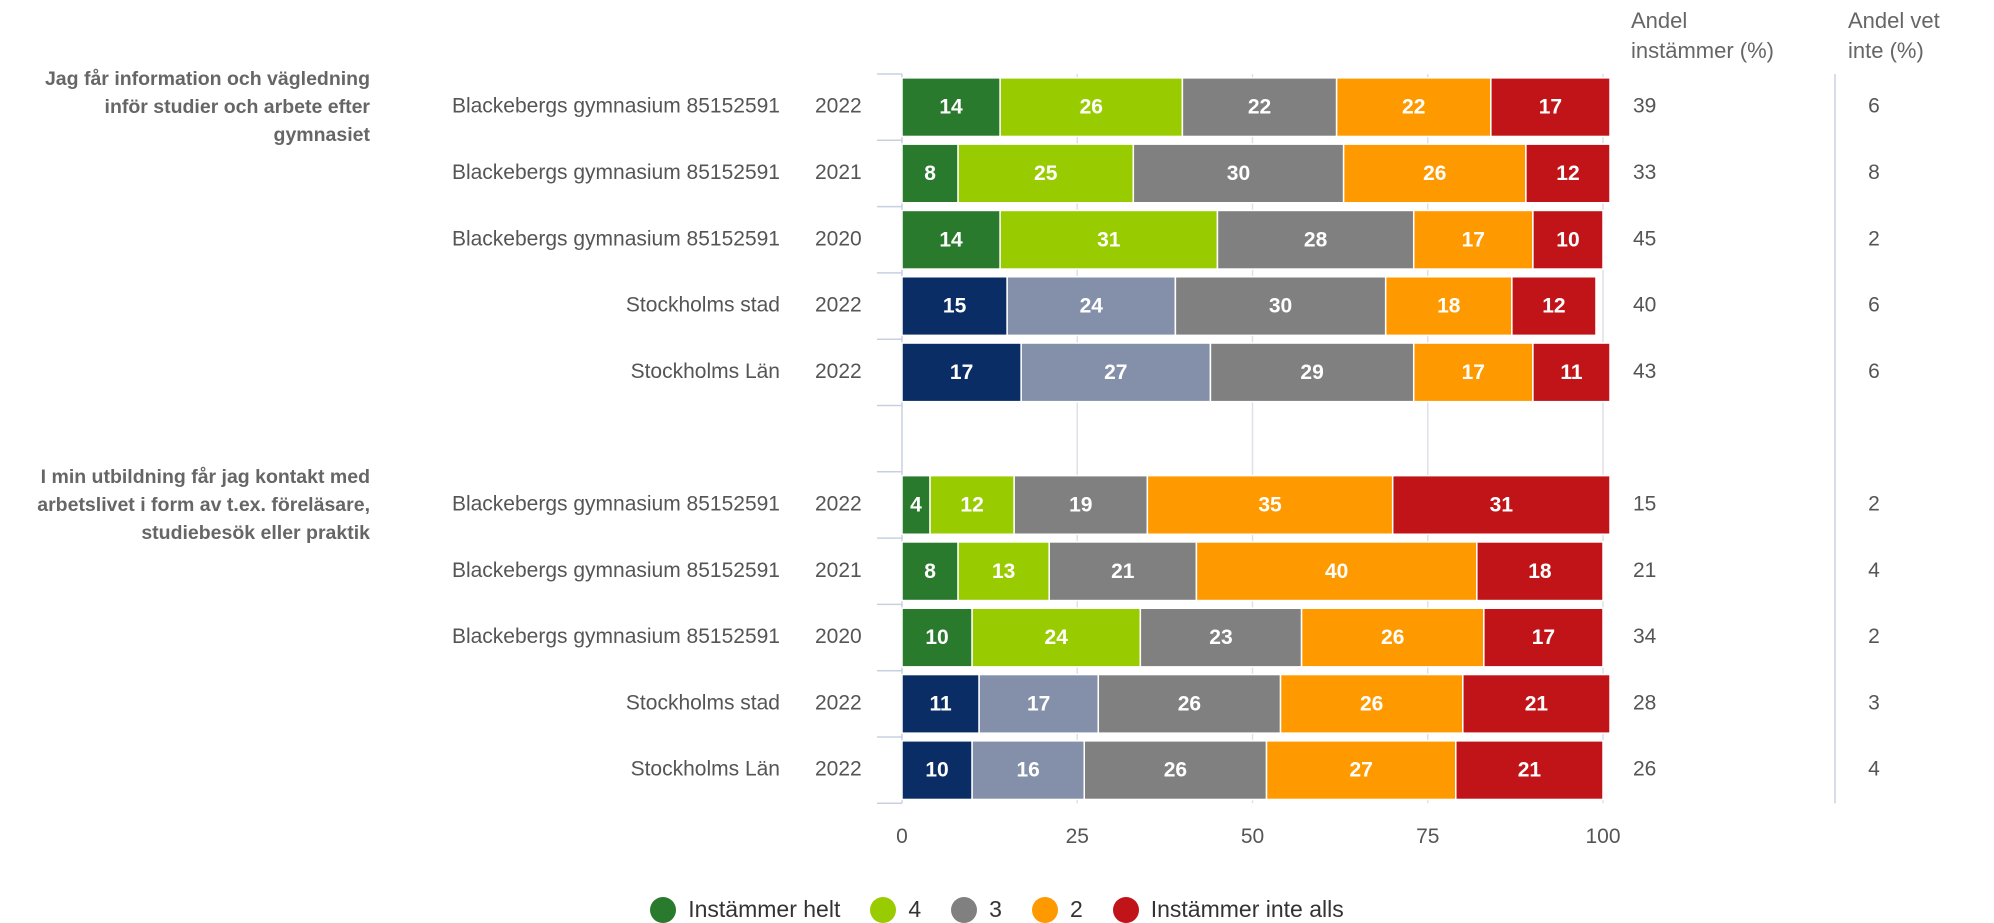 The height and width of the screenshot is (923, 1994). I want to click on data-label: 12, so click(1567, 173).